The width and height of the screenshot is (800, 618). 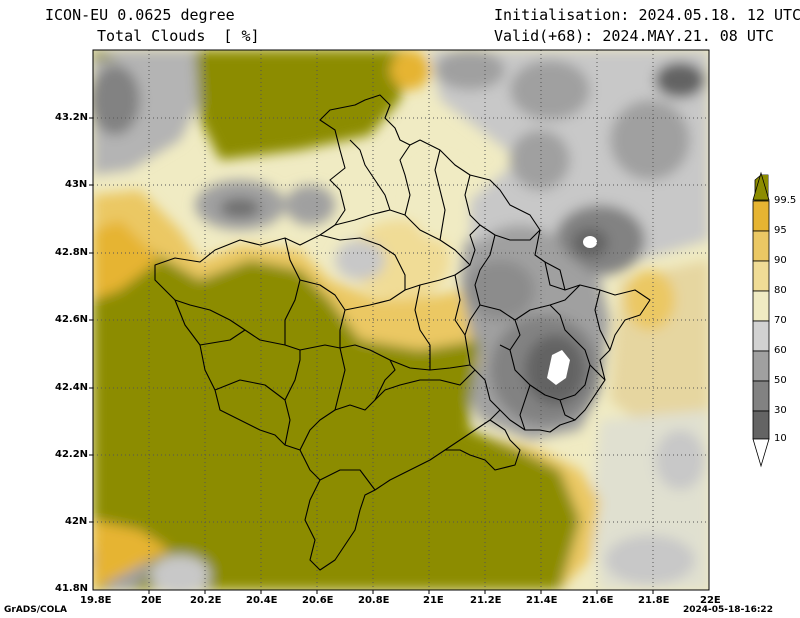 What do you see at coordinates (785, 200) in the screenshot?
I see `colorbar-label: 99.5` at bounding box center [785, 200].